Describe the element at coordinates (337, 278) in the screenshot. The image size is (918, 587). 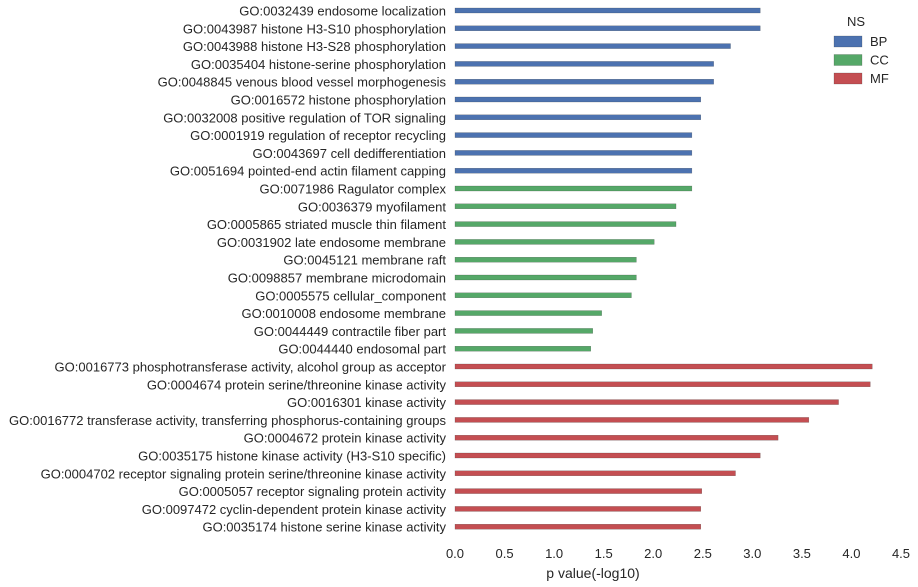
I see `y-tick-label: GO:0098857 membrane microdomain` at that location.